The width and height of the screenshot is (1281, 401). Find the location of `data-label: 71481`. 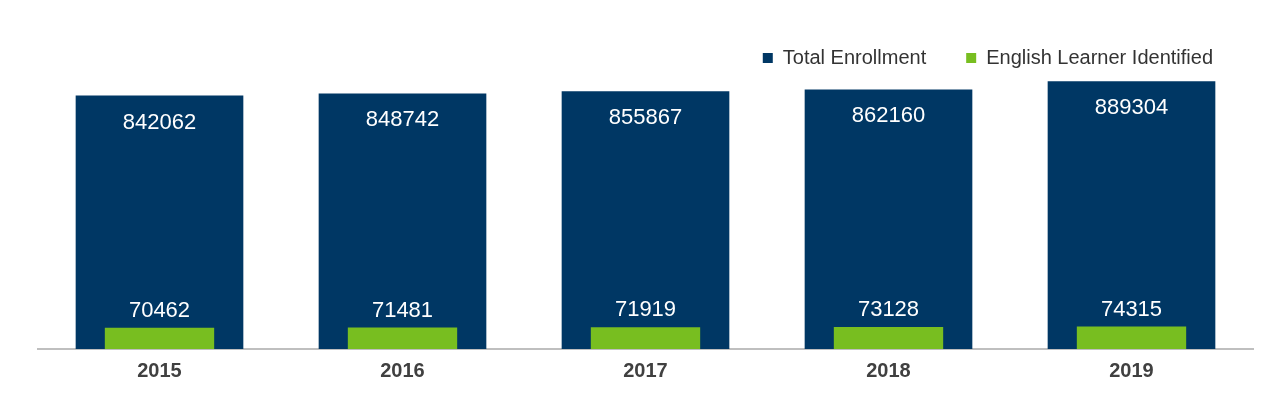

data-label: 71481 is located at coordinates (402, 309).